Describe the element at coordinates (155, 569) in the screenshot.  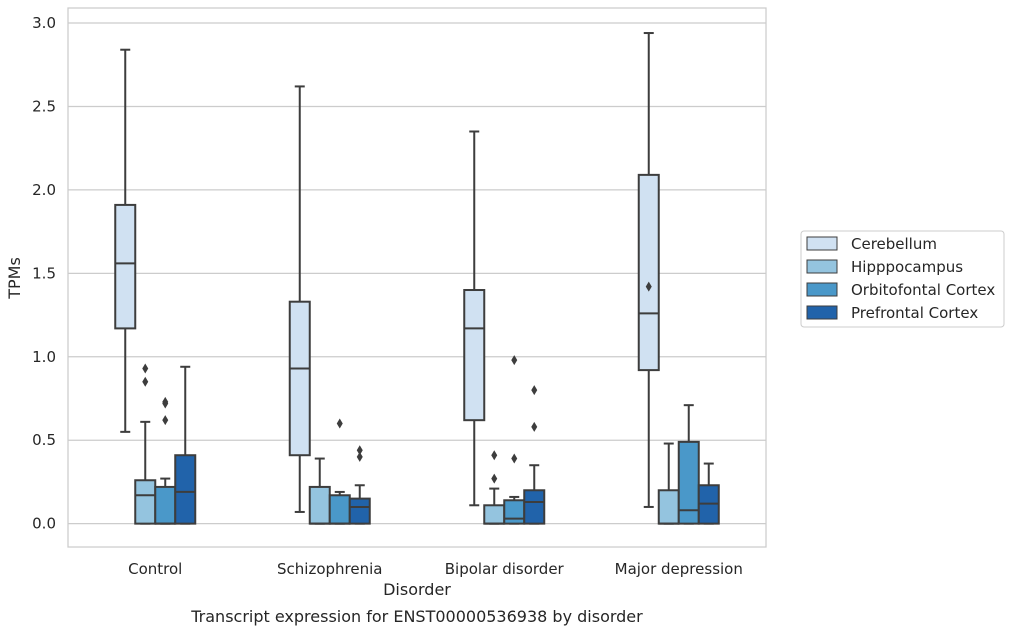
I see `x-tick-label: Control` at that location.